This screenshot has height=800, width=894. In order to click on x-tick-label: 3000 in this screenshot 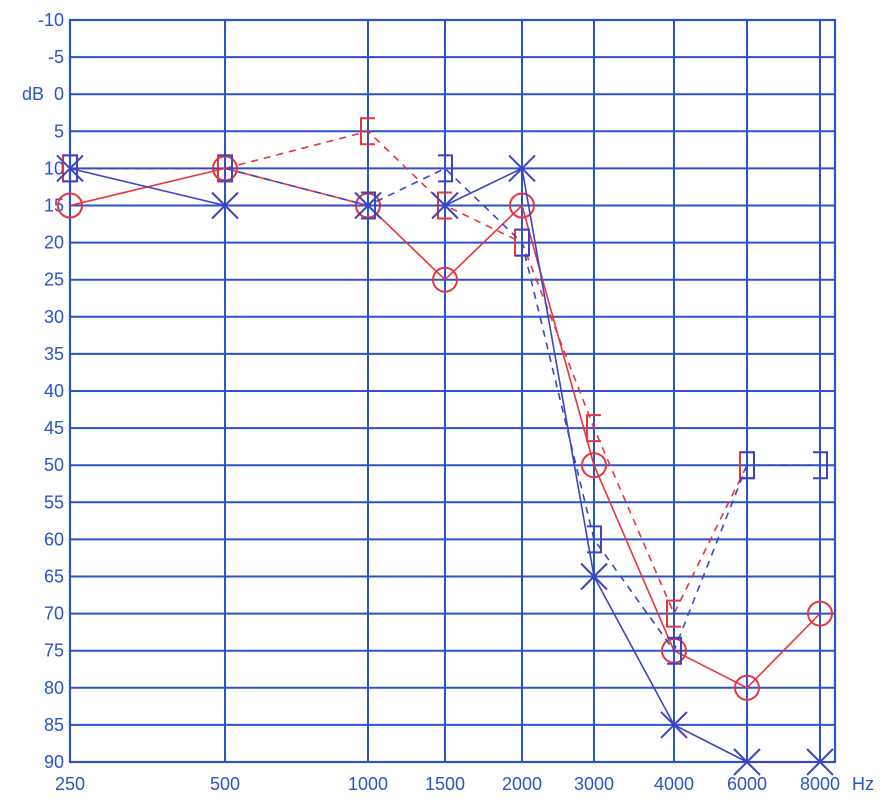, I will do `click(594, 784)`.